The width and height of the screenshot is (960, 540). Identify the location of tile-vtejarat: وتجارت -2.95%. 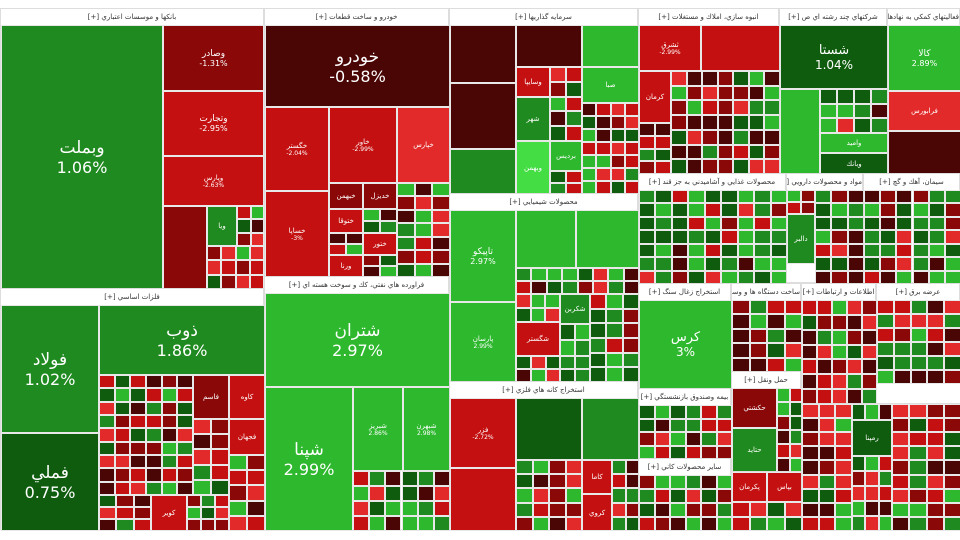
(213, 123).